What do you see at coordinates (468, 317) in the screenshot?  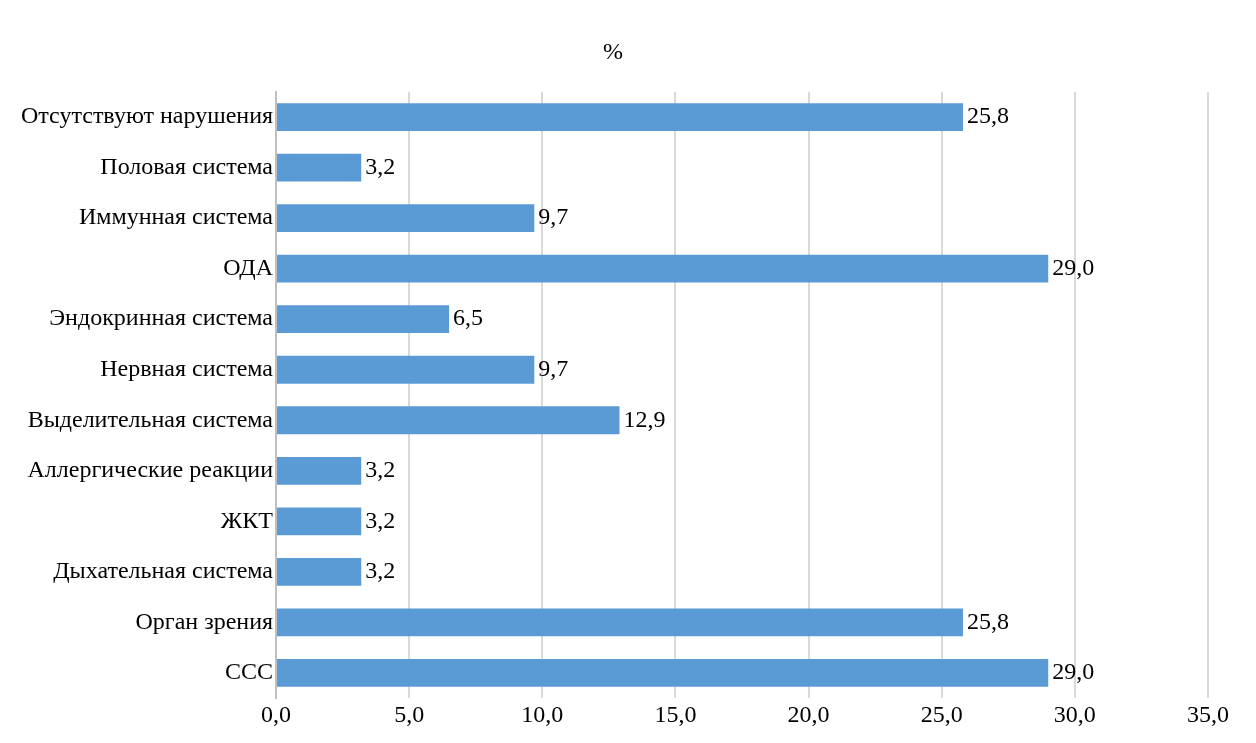 I see `data-label: 6,5` at bounding box center [468, 317].